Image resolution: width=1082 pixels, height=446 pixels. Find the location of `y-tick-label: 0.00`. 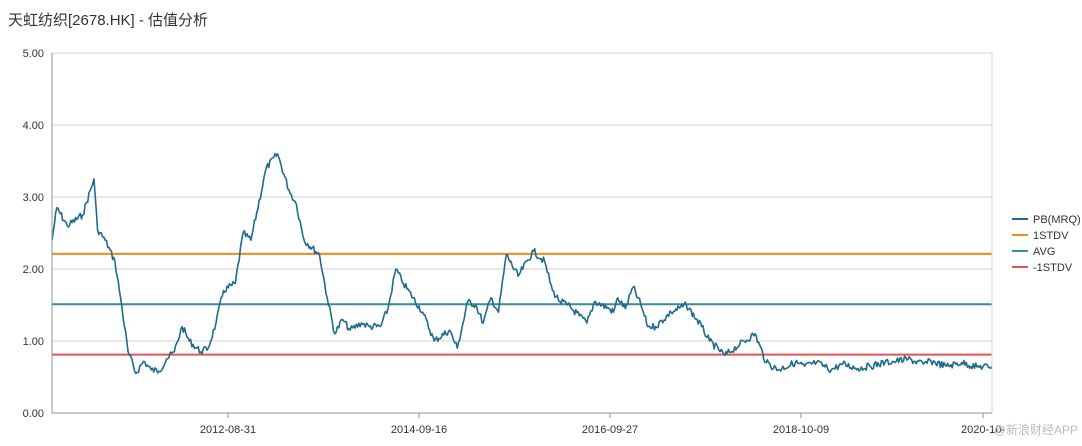

y-tick-label: 0.00 is located at coordinates (33, 414).